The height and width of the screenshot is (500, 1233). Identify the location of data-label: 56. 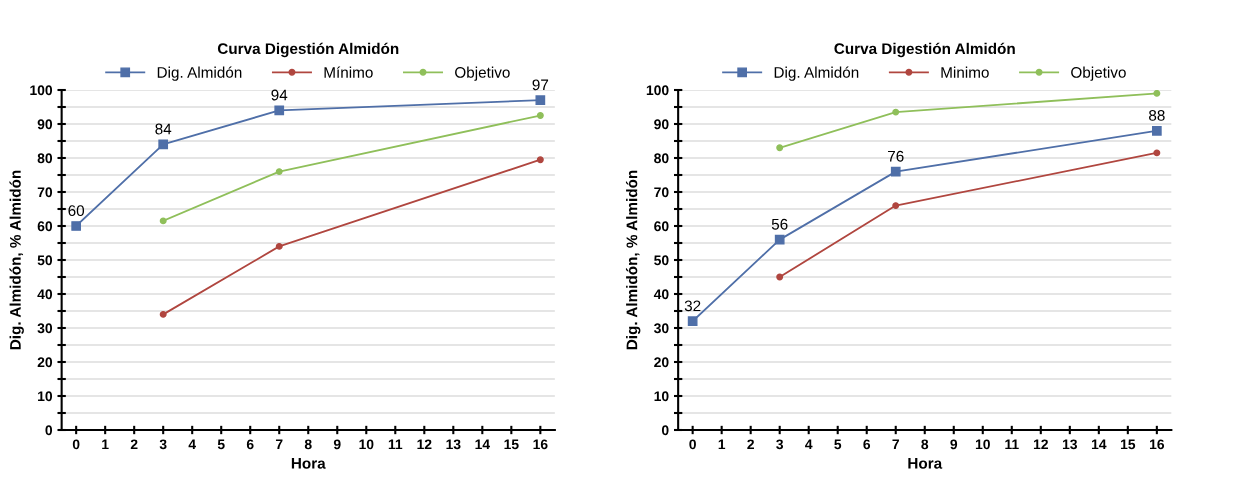
(779, 224).